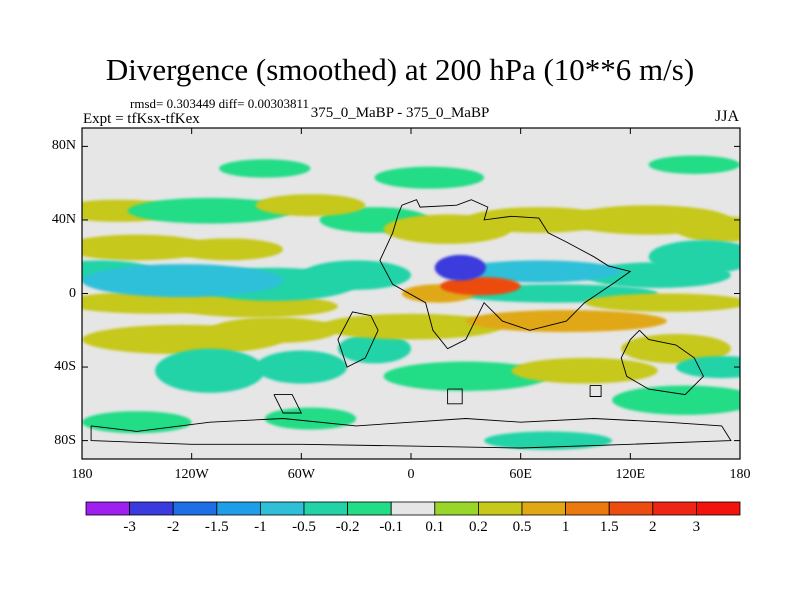 Image resolution: width=800 pixels, height=600 pixels. What do you see at coordinates (301, 474) in the screenshot?
I see `x-tick-label: 60W` at bounding box center [301, 474].